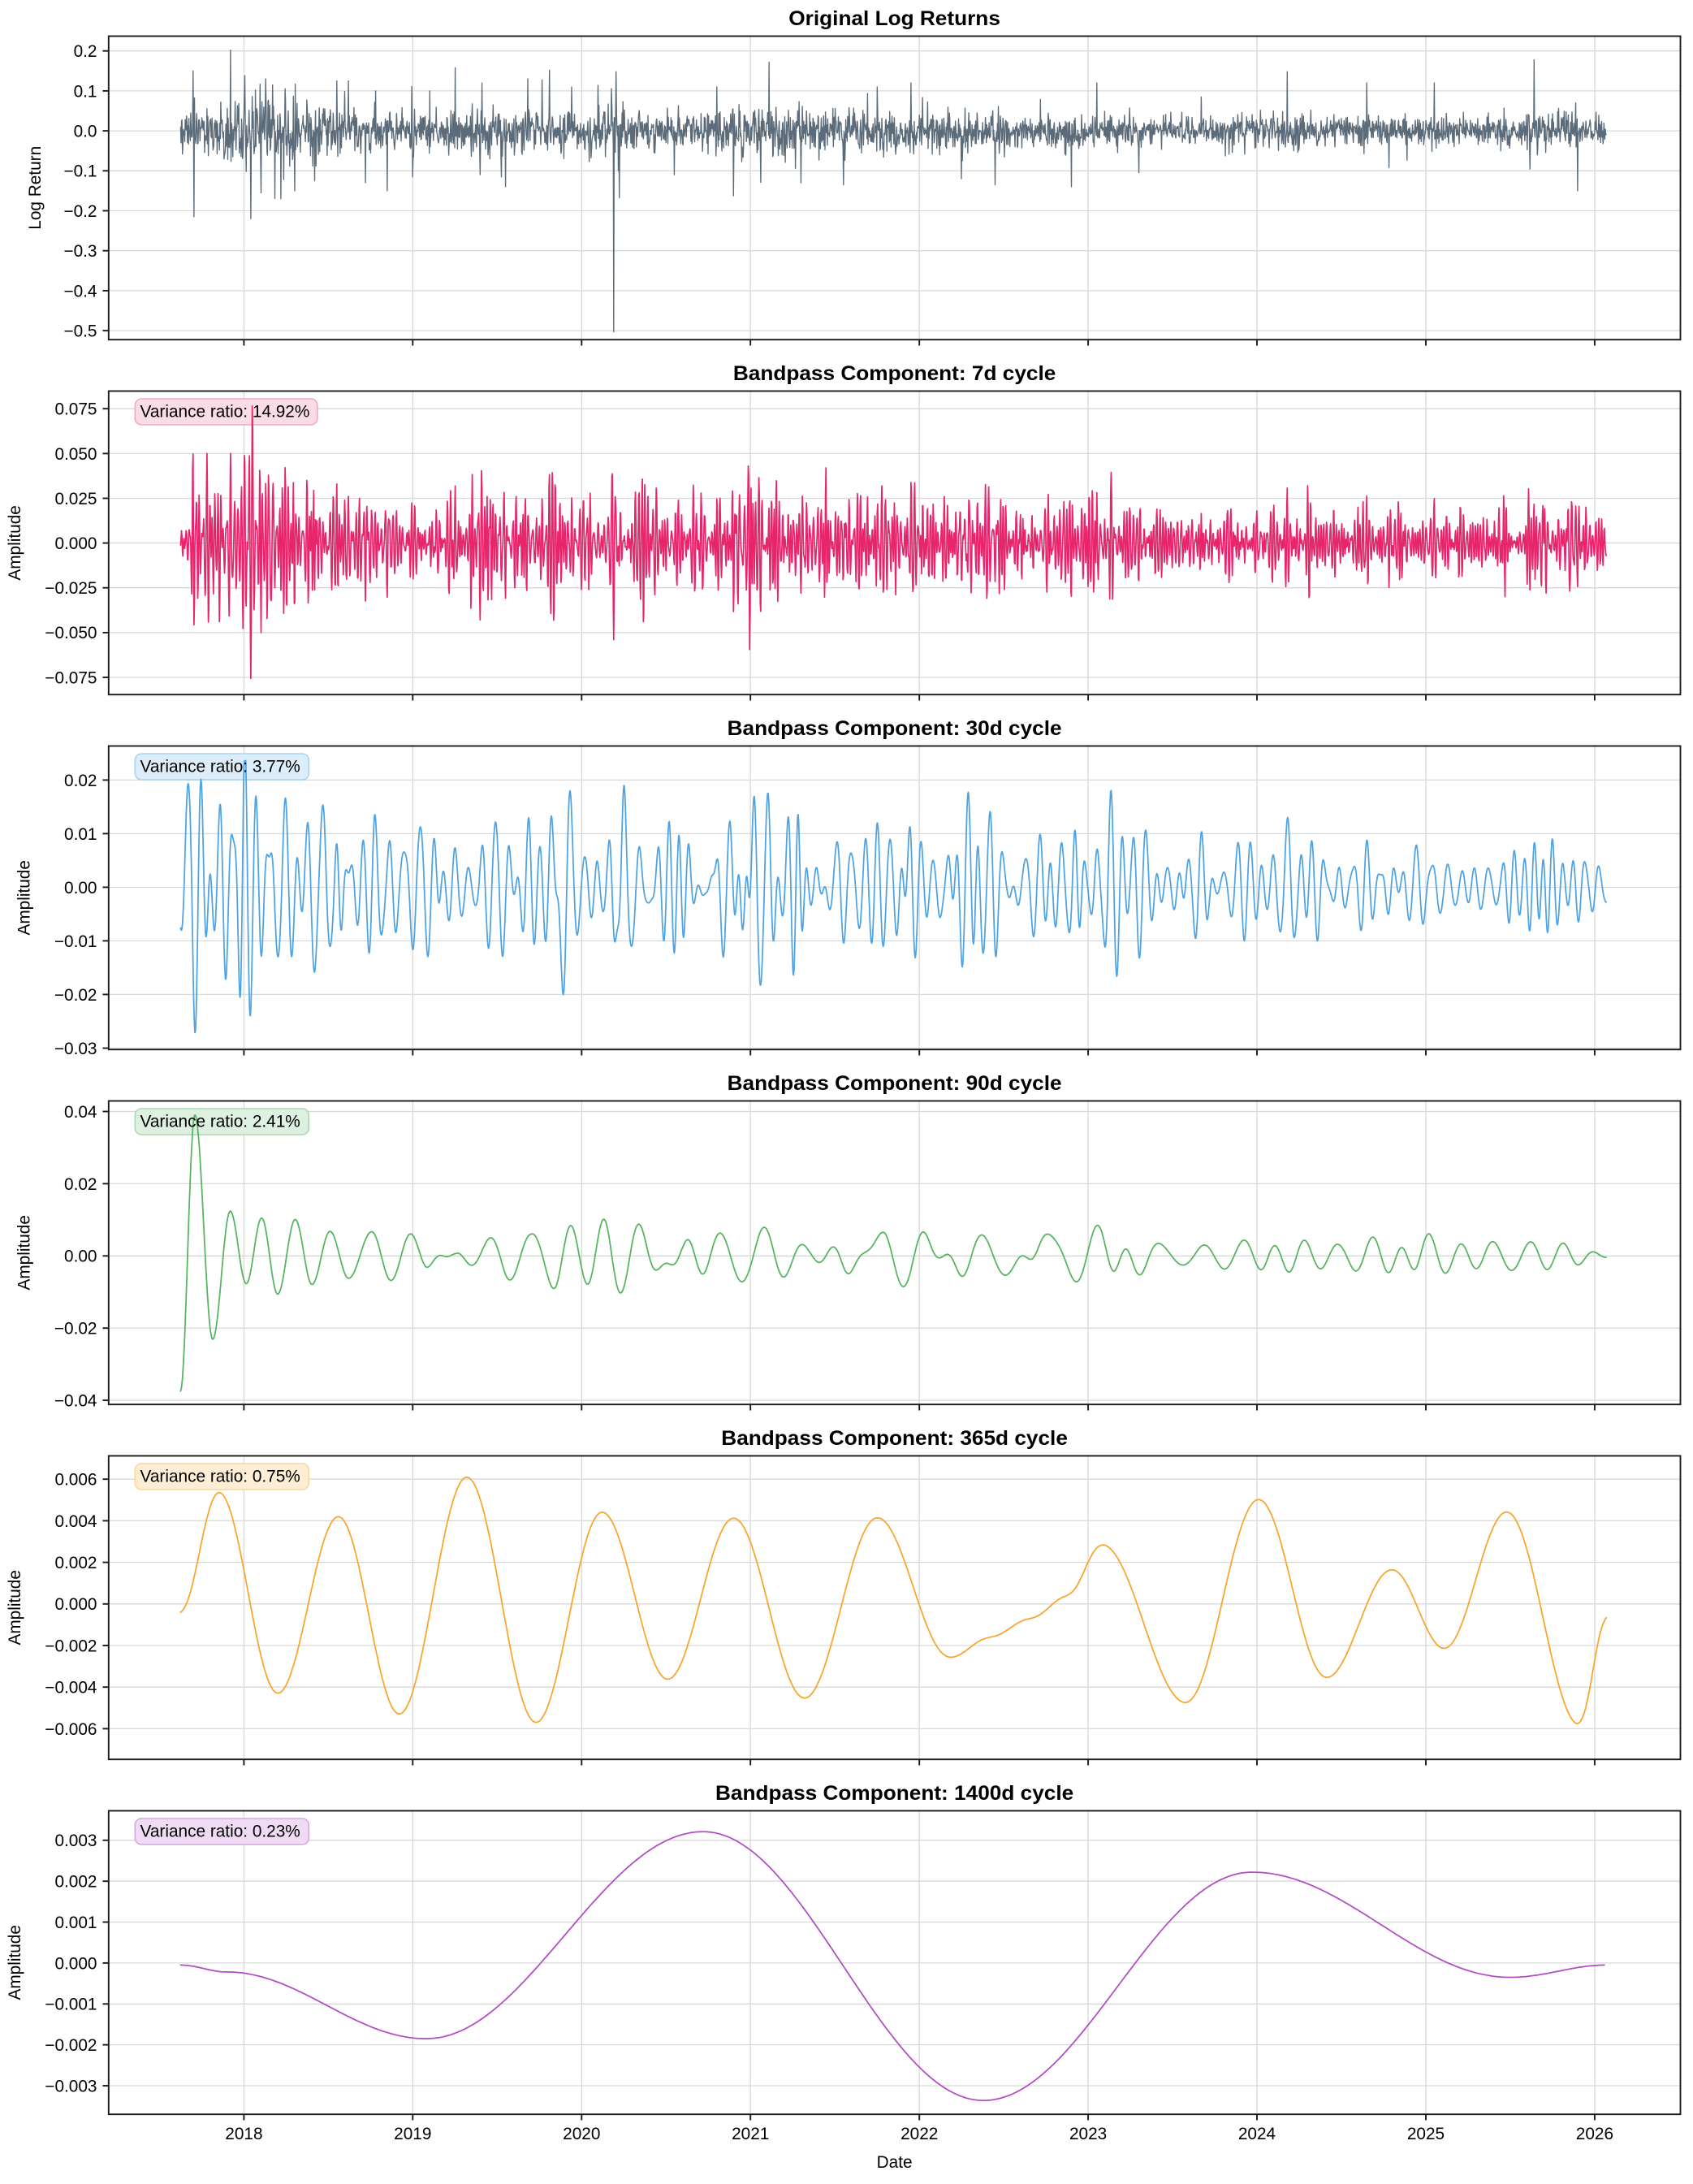 This screenshot has width=1693, height=2184. I want to click on svg-text: −0.075, so click(71, 677).